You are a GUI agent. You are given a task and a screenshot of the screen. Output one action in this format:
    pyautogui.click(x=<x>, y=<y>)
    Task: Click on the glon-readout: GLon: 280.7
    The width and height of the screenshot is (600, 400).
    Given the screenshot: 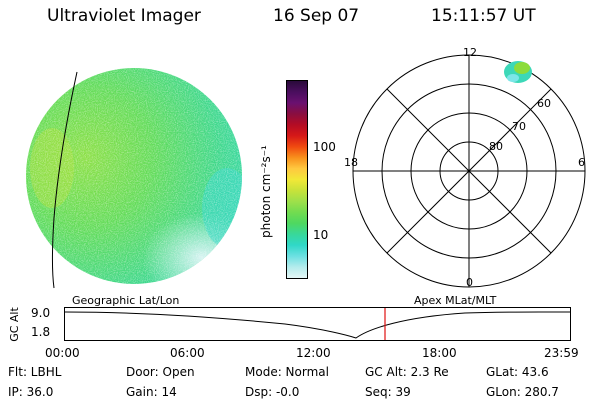 What is the action you would take?
    pyautogui.click(x=522, y=392)
    